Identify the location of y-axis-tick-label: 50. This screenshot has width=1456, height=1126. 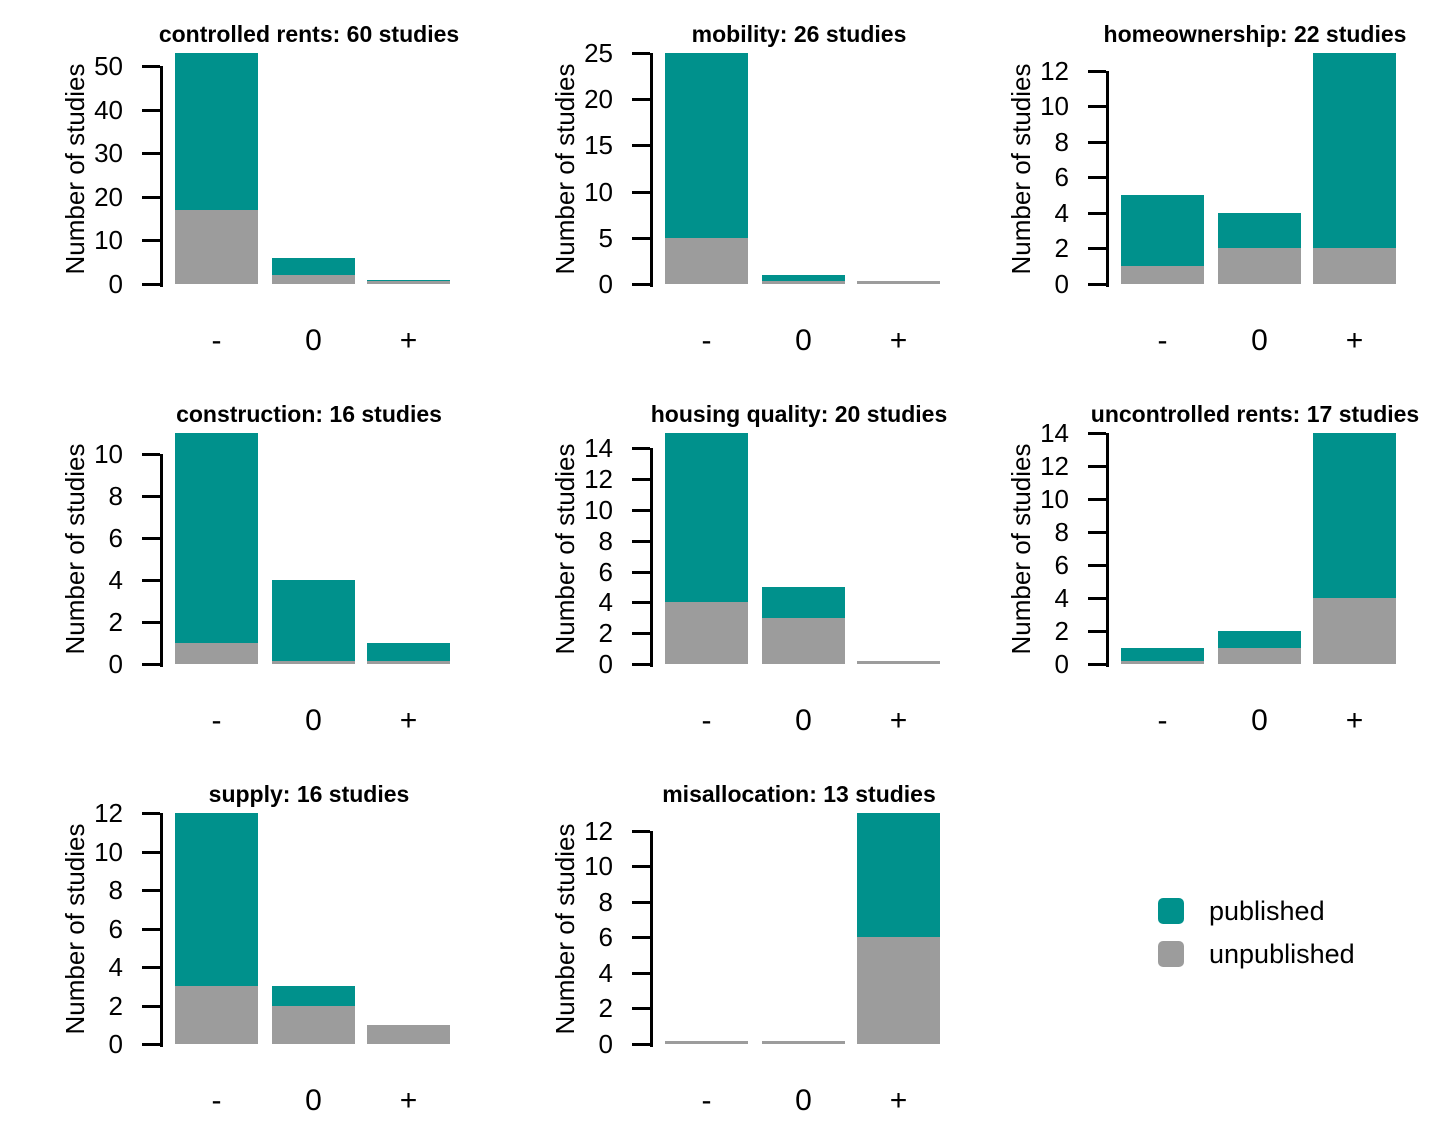
(108, 66).